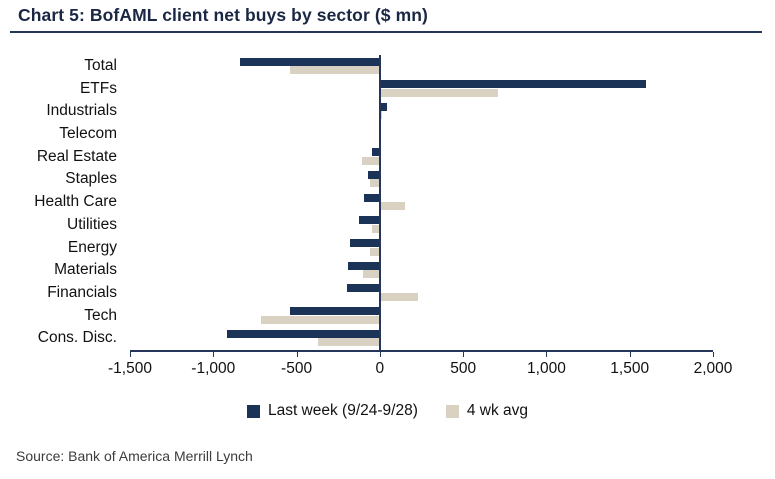  I want to click on legend-item-last-week: Last week (9/24-9/28), so click(332, 411).